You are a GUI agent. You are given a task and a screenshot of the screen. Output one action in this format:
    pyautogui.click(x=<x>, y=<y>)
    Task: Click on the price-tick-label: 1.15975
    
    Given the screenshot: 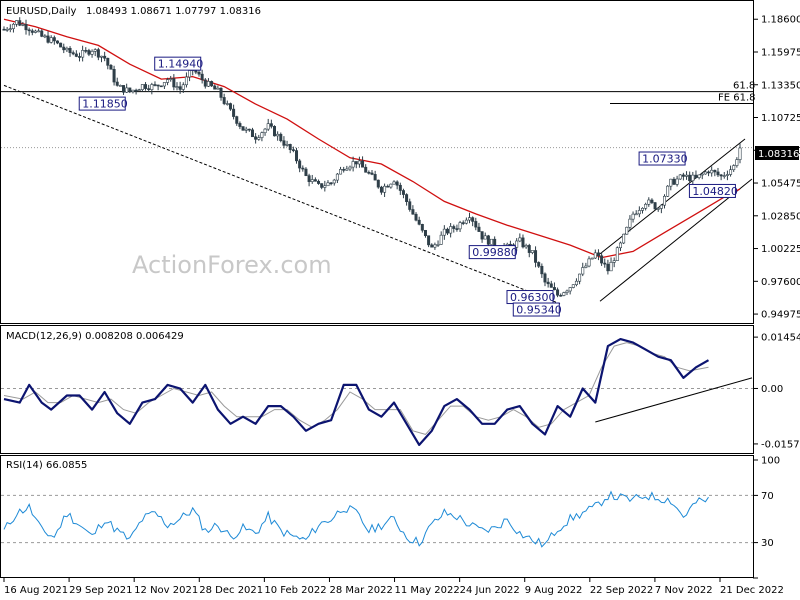 What is the action you would take?
    pyautogui.click(x=780, y=52)
    